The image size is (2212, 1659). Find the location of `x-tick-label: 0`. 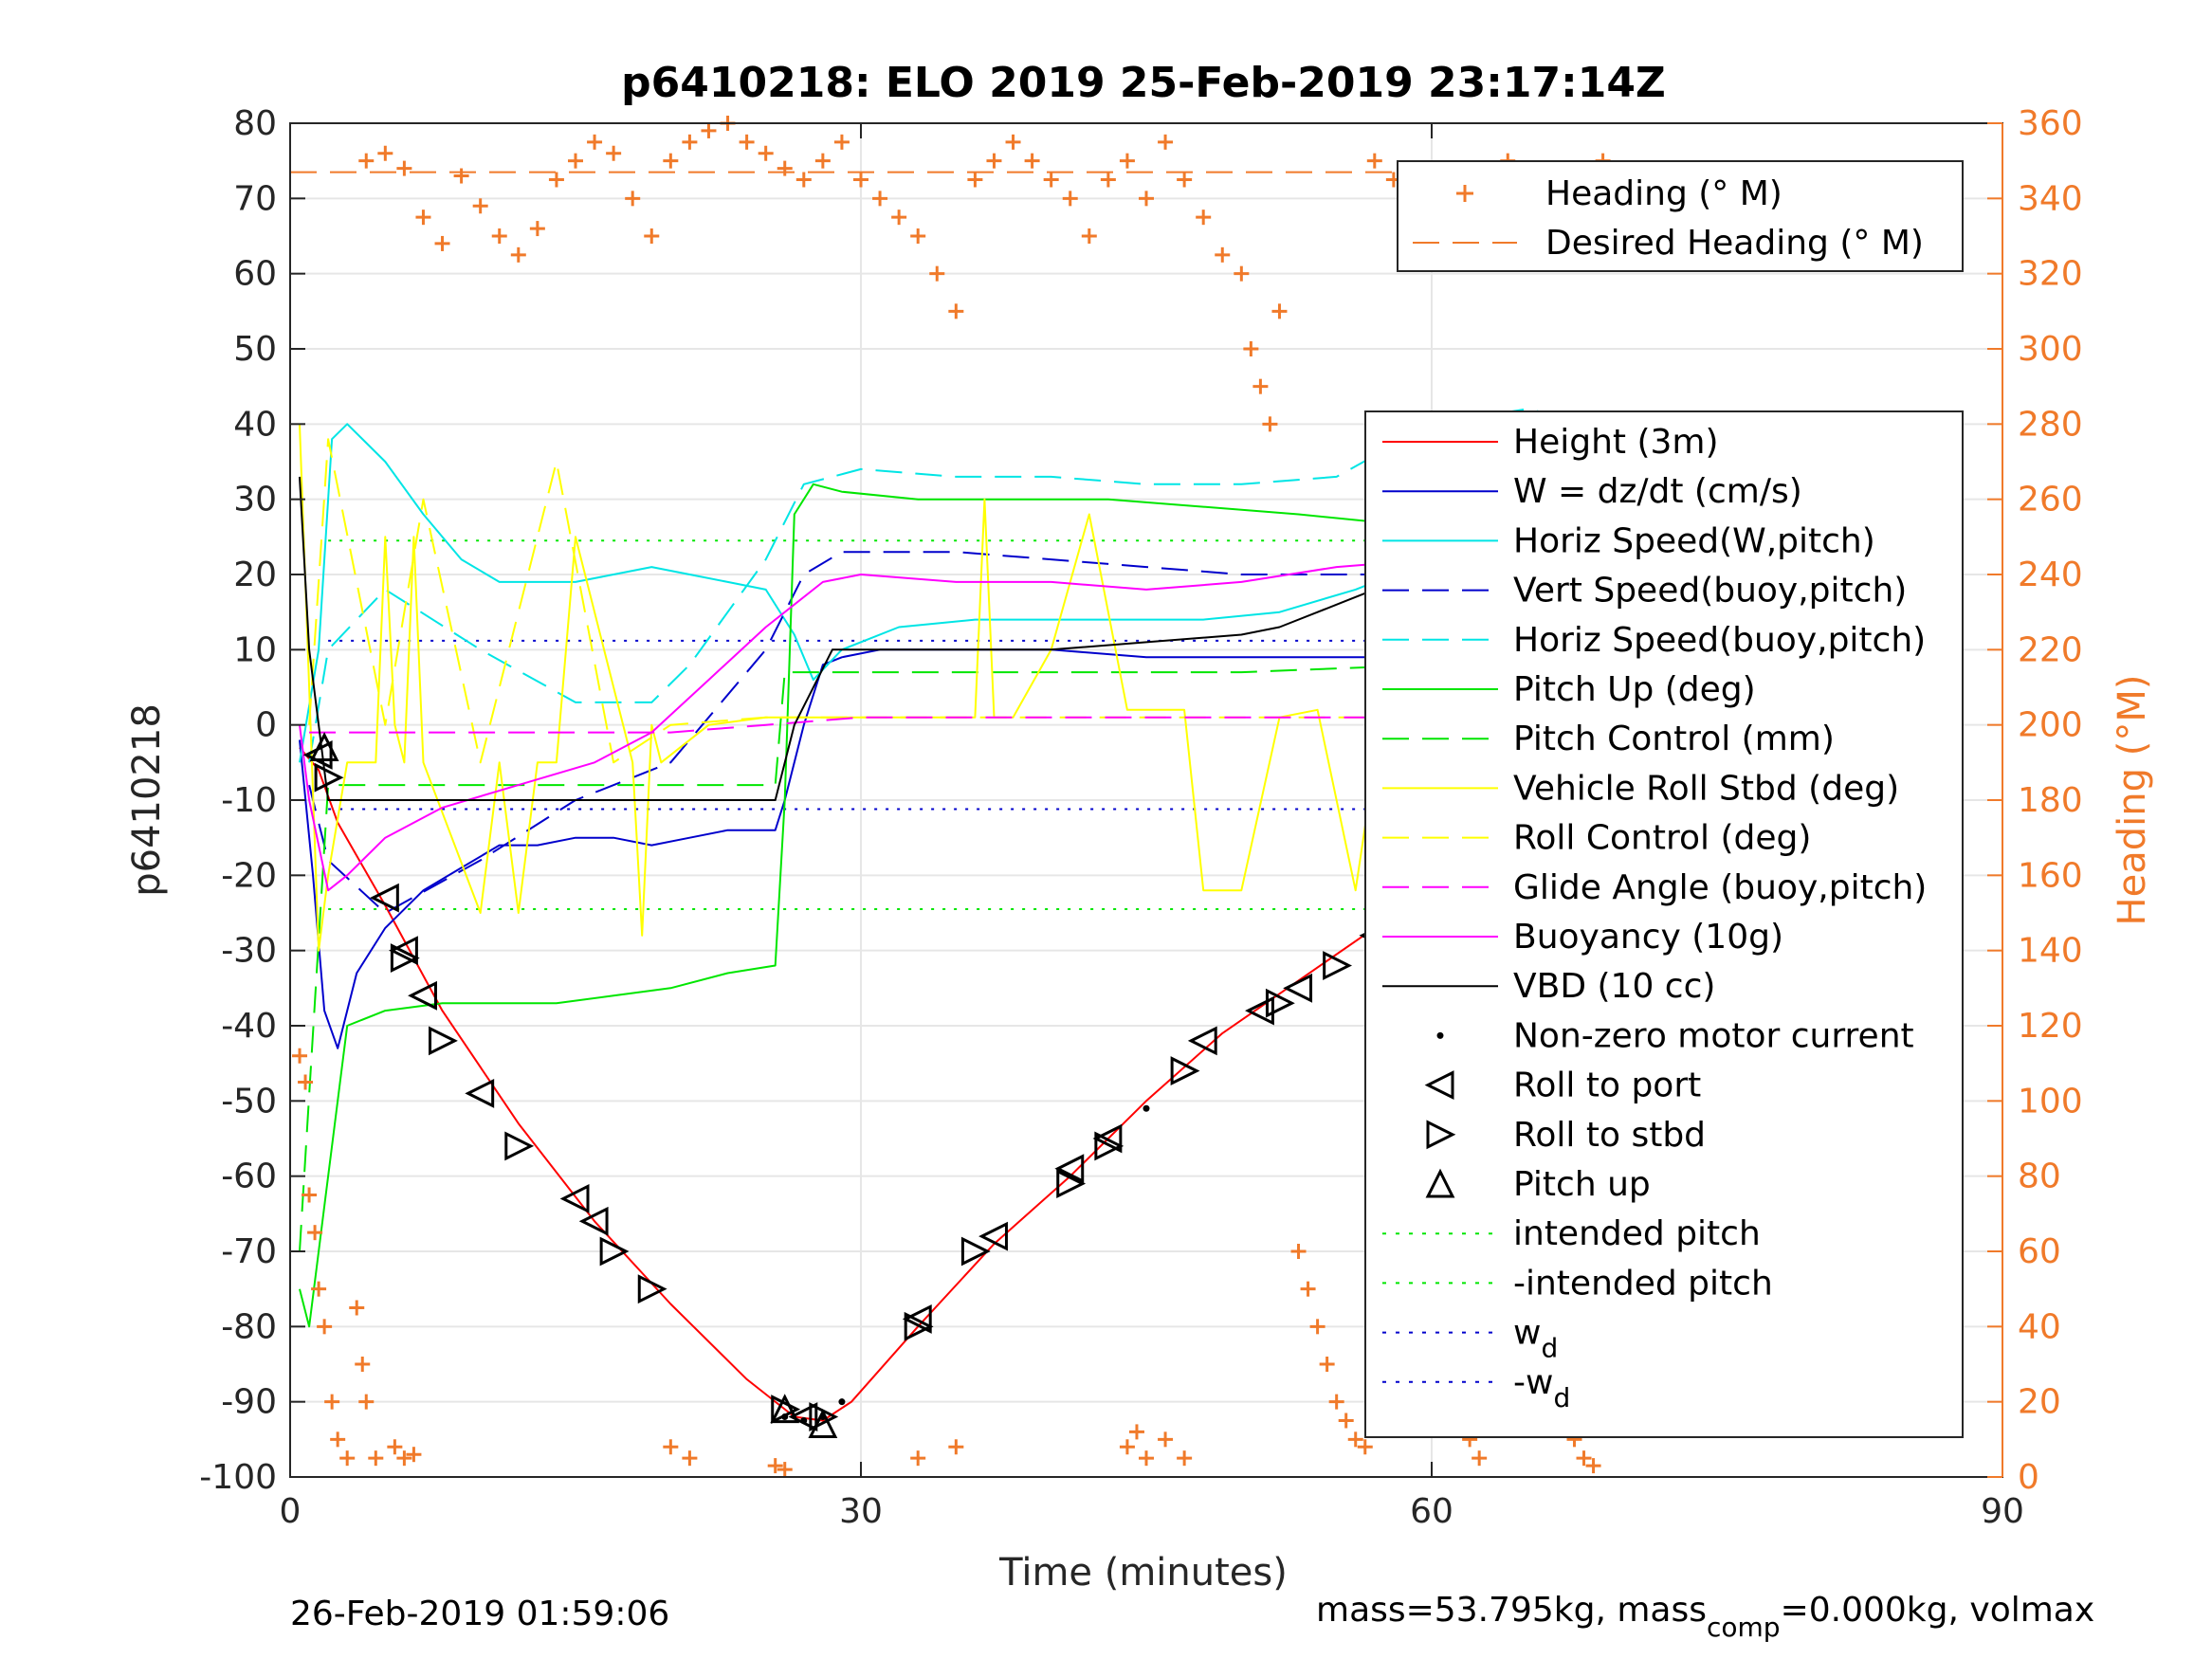

x-tick-label: 0 is located at coordinates (291, 1511).